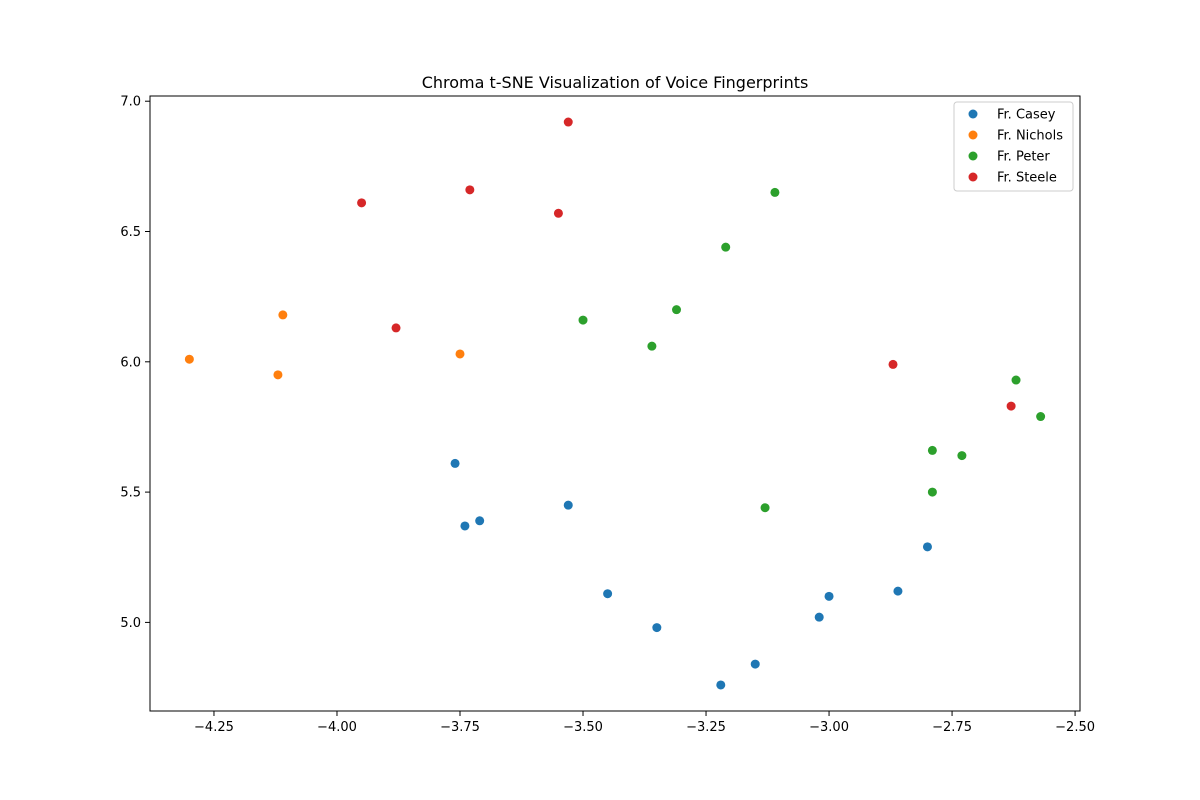  Describe the element at coordinates (214, 727) in the screenshot. I see `x-tick-label: −4.25` at that location.